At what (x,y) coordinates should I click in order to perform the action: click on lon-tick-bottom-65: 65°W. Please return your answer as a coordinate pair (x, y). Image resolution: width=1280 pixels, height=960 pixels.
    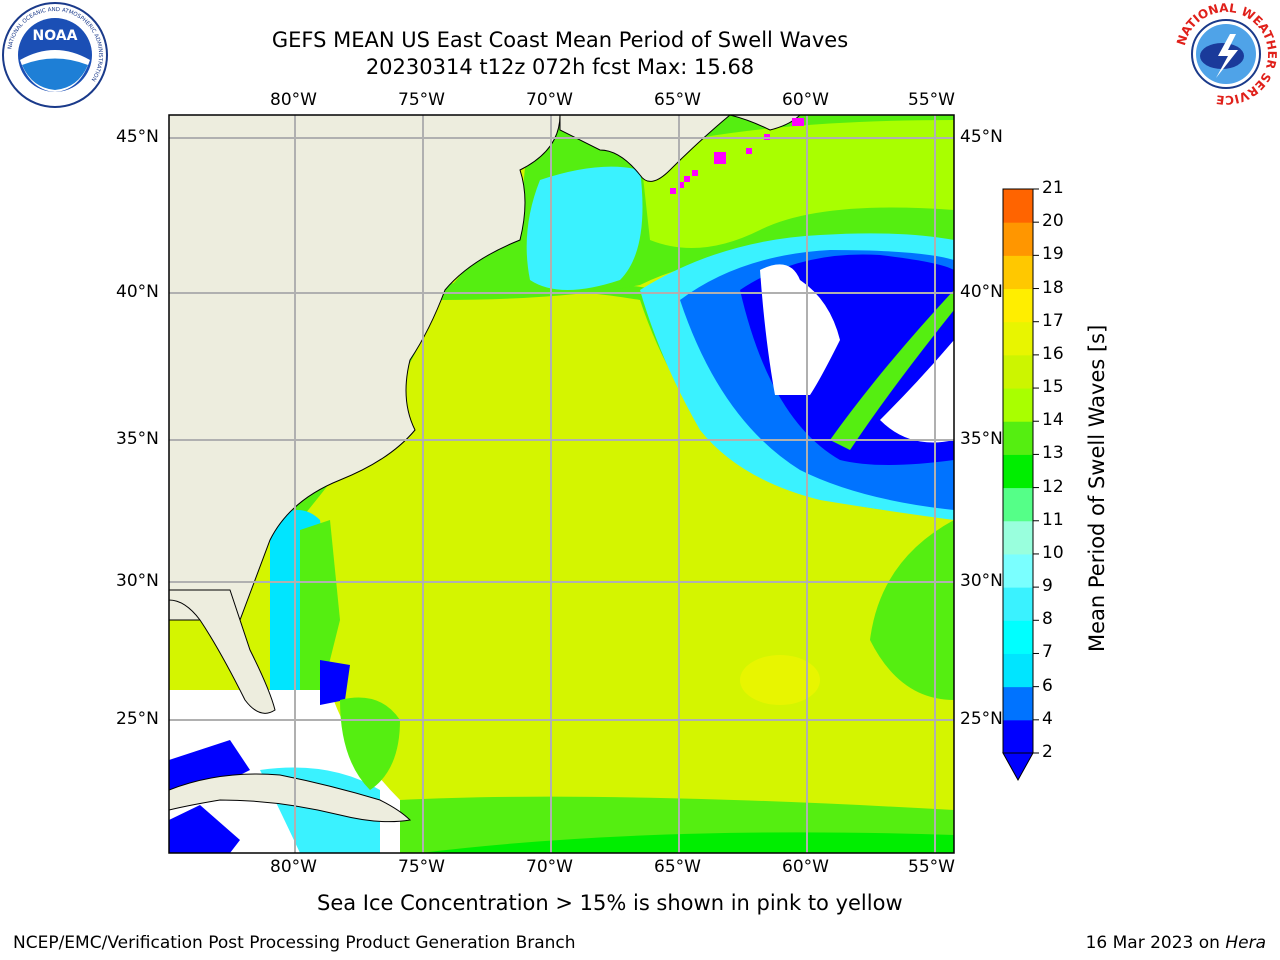
    Looking at the image, I should click on (677, 867).